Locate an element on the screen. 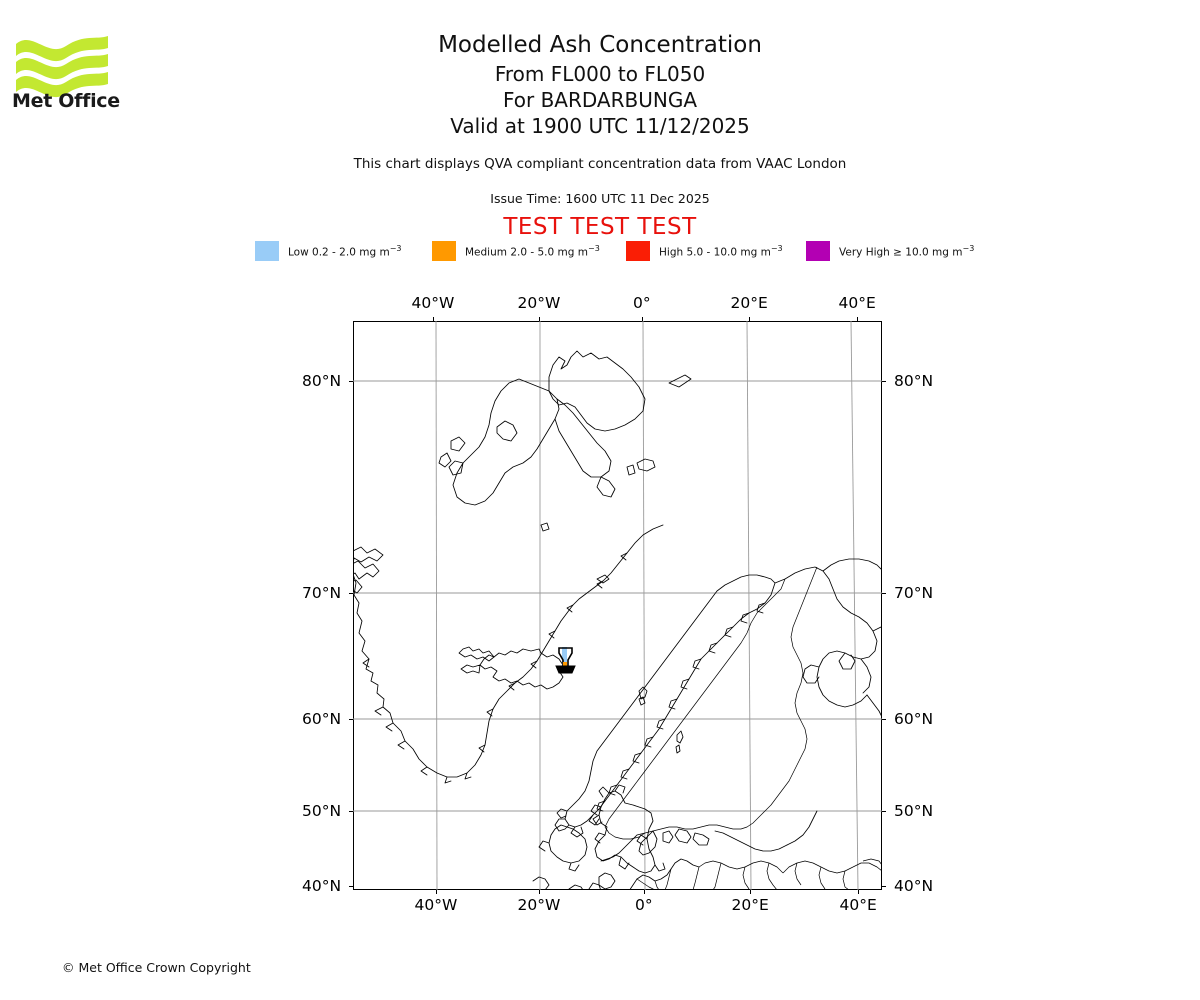 This screenshot has height=1000, width=1200. coastline-svalbard is located at coordinates (542, 428).